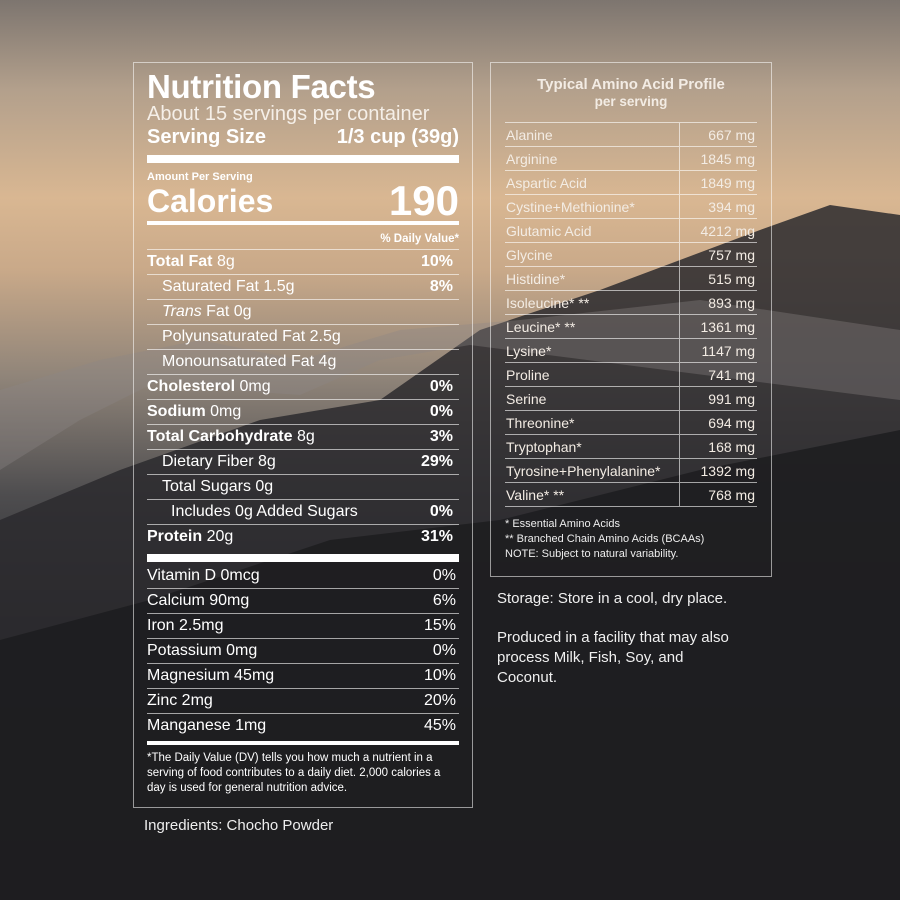  I want to click on nutrient-label: Dietary Fiber 8g, so click(211, 462).